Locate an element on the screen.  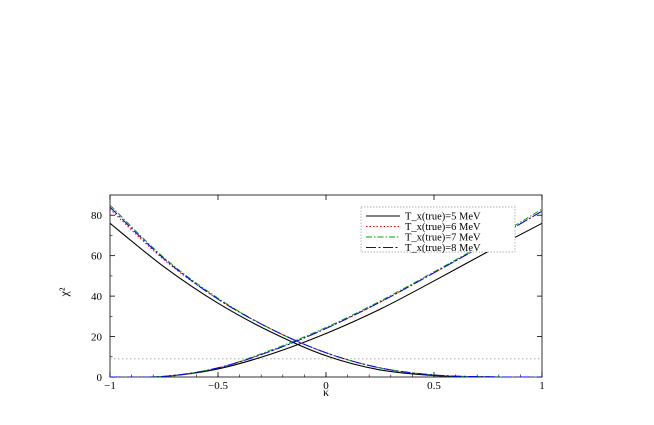
legend-label: T_x(true)=6 MeV is located at coordinates (443, 227).